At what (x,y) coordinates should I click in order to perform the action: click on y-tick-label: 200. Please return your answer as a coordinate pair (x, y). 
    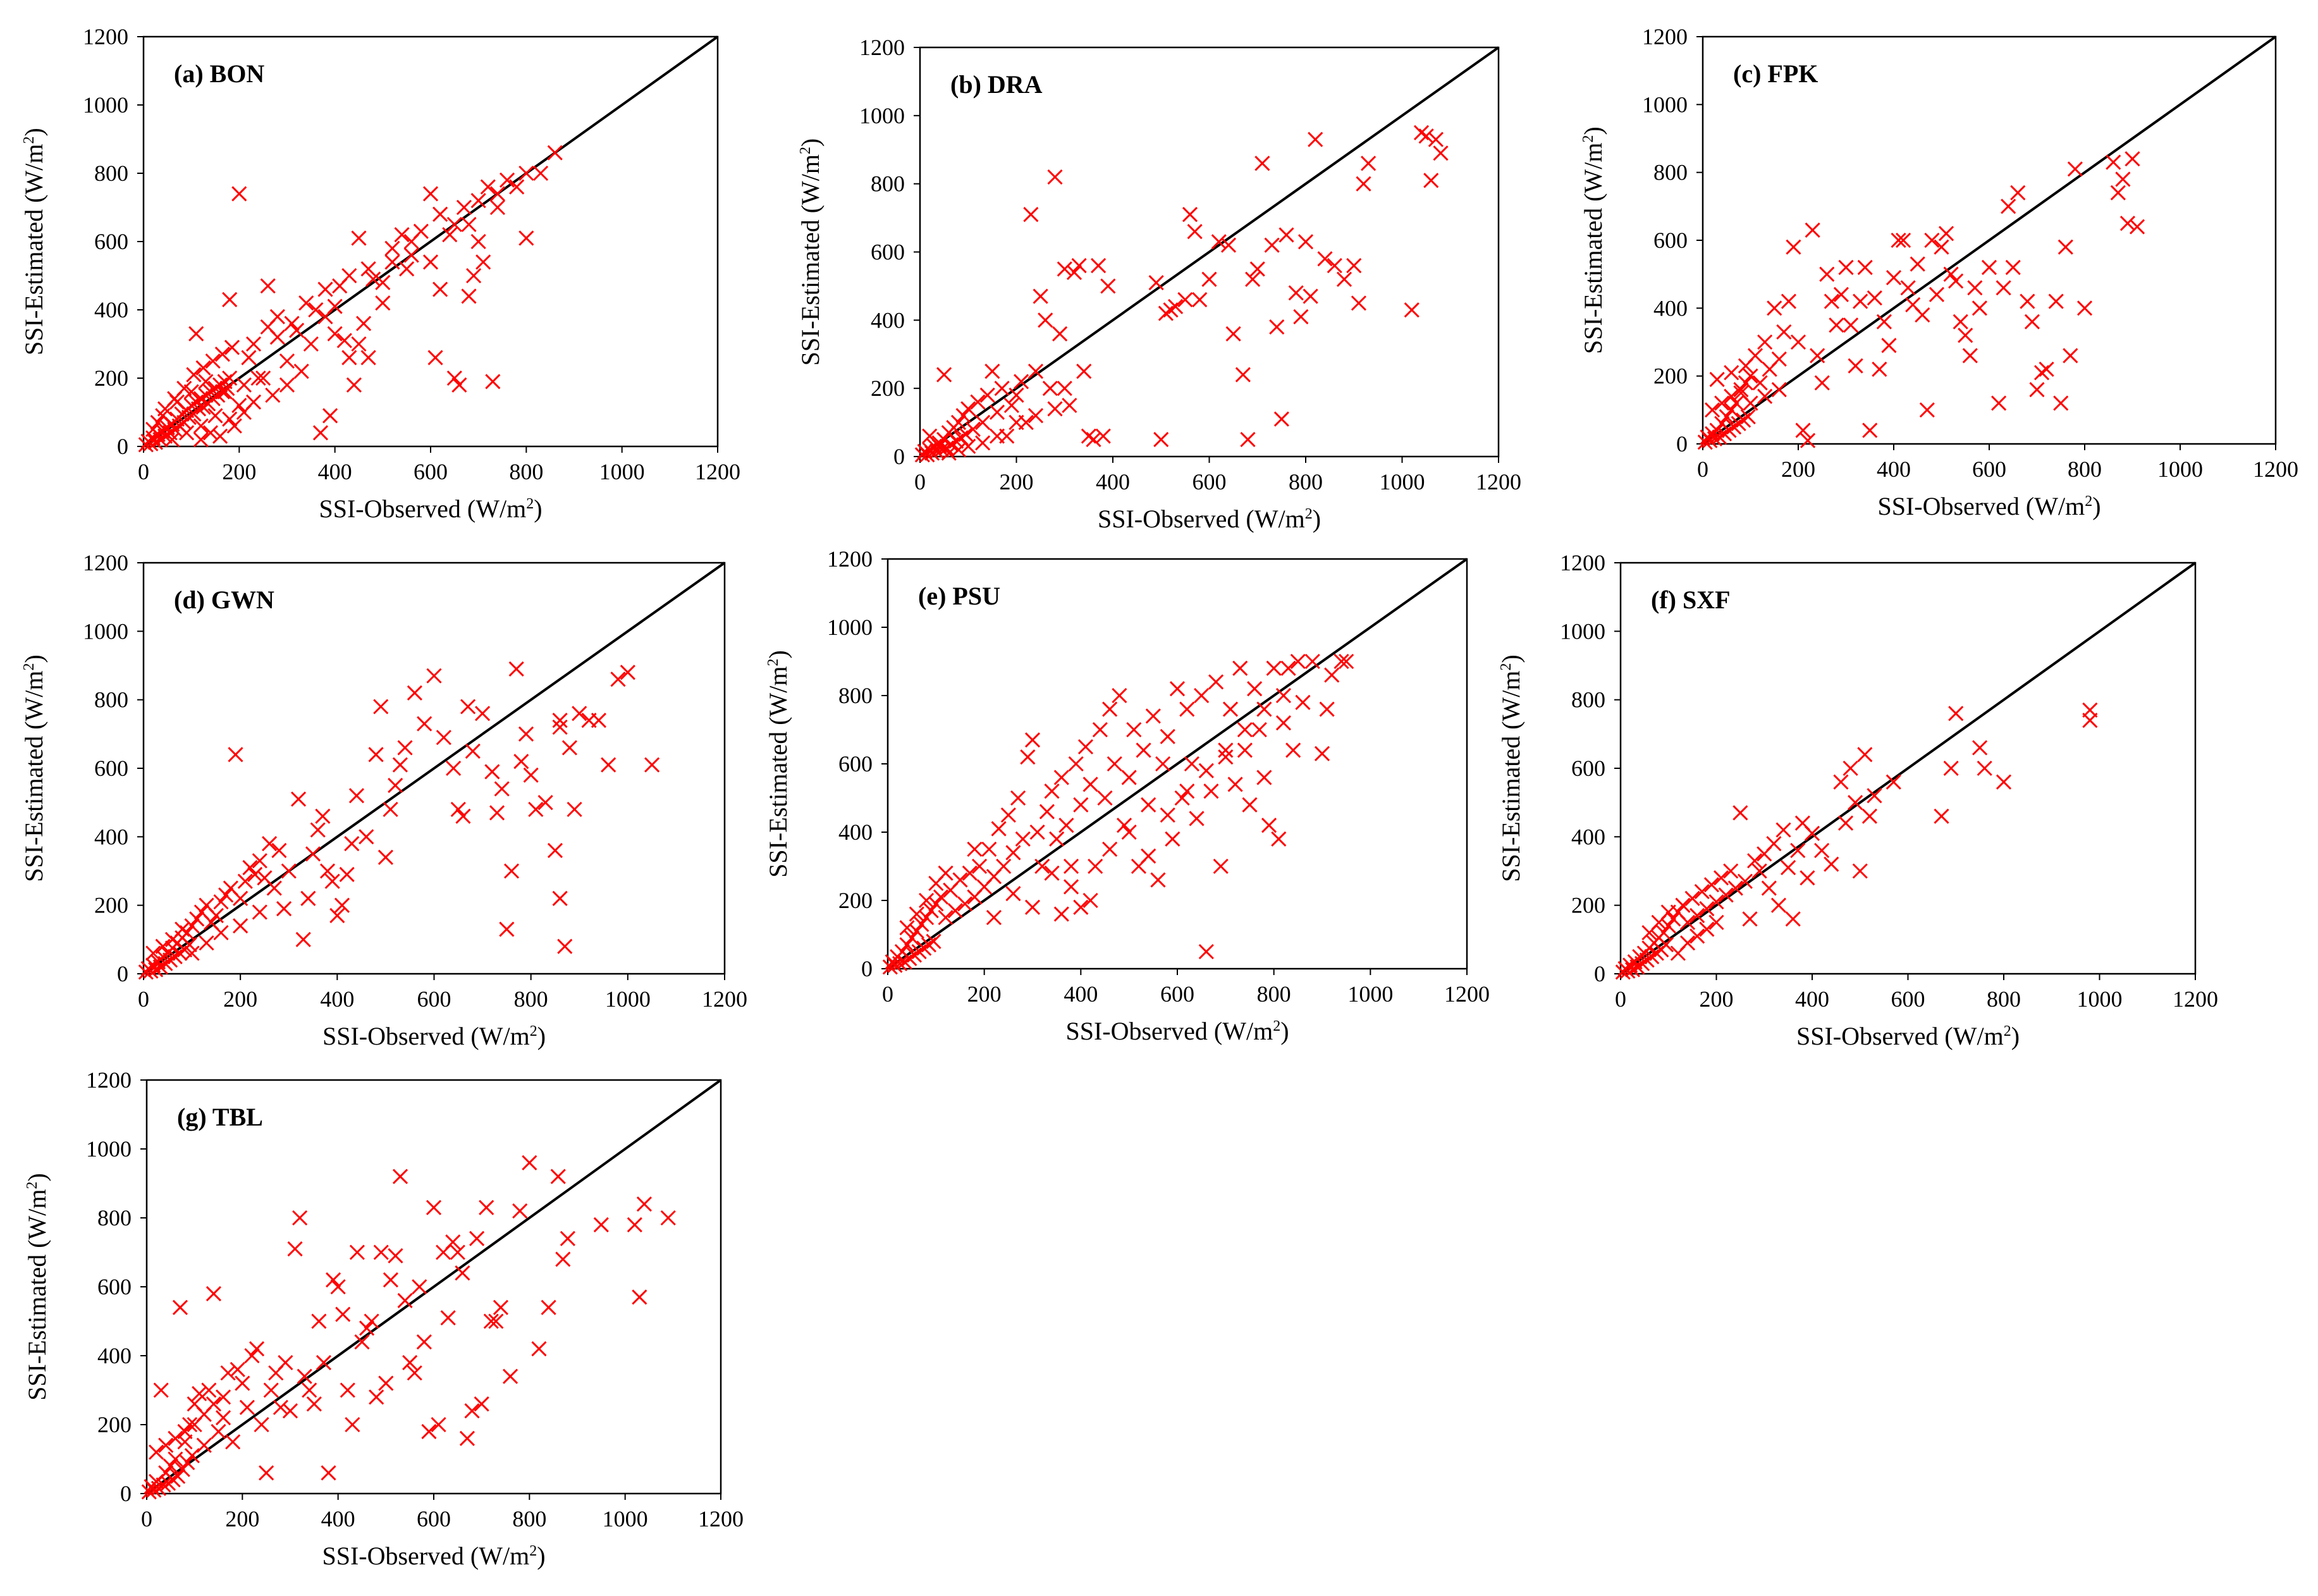
    Looking at the image, I should click on (111, 378).